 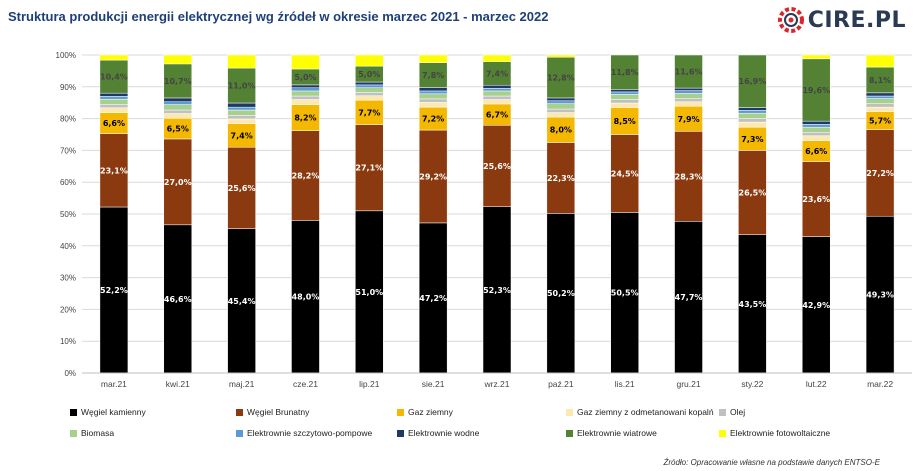 I want to click on data-label: 24,5%, so click(x=625, y=173).